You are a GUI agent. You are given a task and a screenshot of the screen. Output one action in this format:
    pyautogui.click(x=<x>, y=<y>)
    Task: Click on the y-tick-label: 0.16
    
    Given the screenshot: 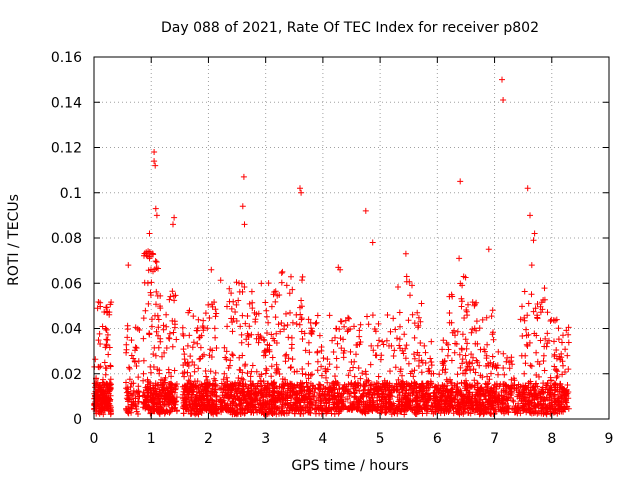 What is the action you would take?
    pyautogui.click(x=66, y=58)
    